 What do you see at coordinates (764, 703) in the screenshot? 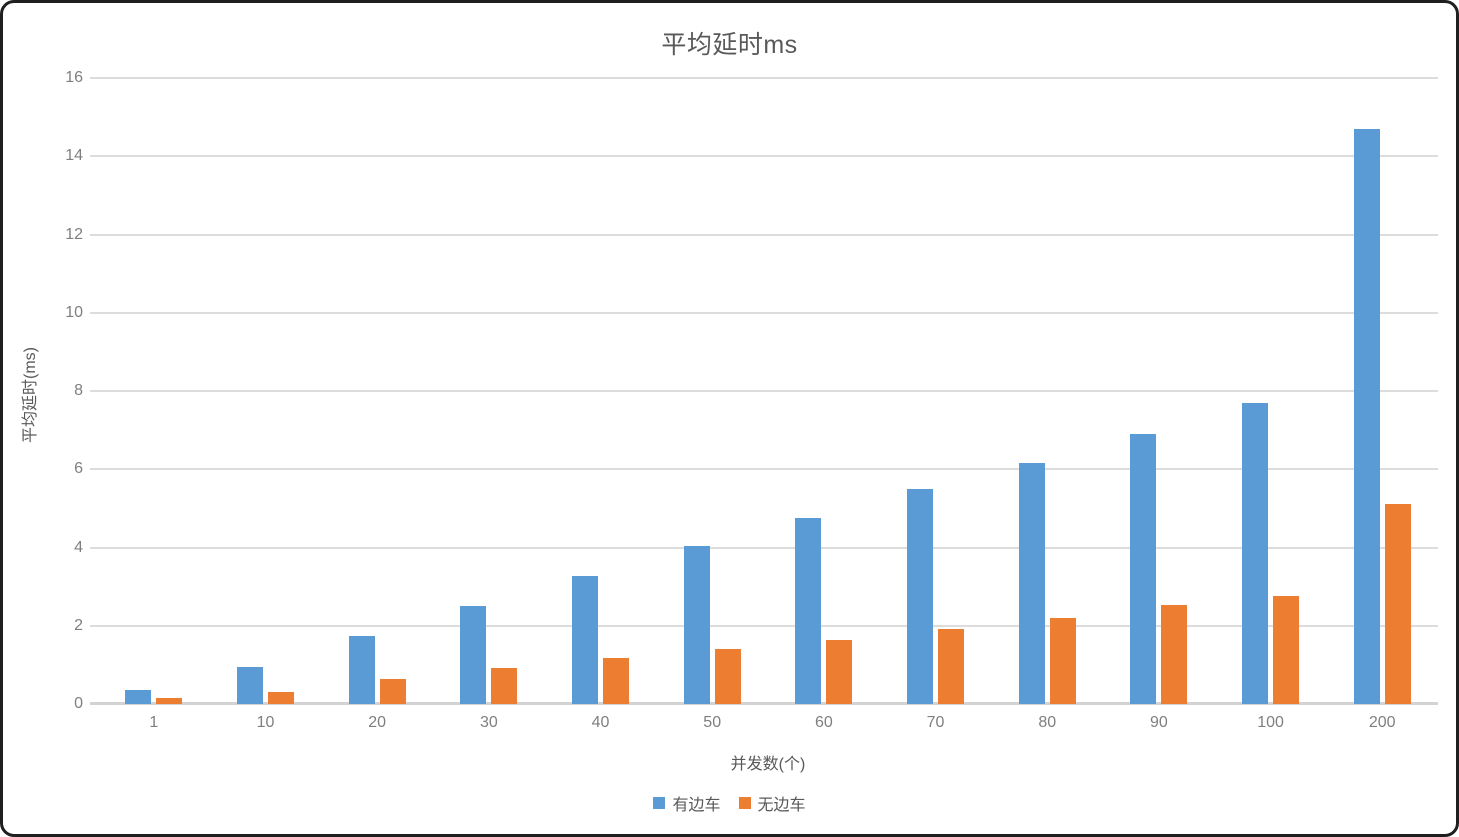
I see `x-axis-line` at bounding box center [764, 703].